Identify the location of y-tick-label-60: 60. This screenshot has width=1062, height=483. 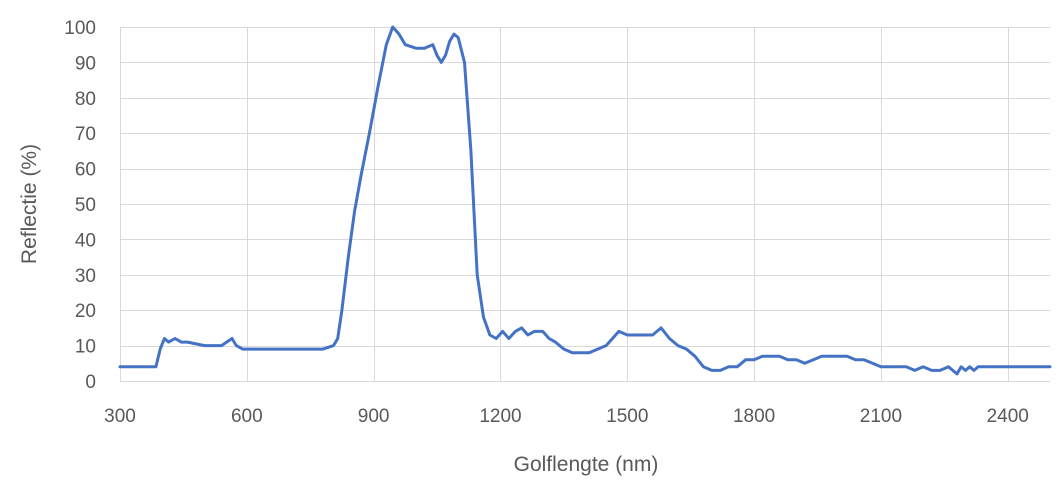
(85, 170).